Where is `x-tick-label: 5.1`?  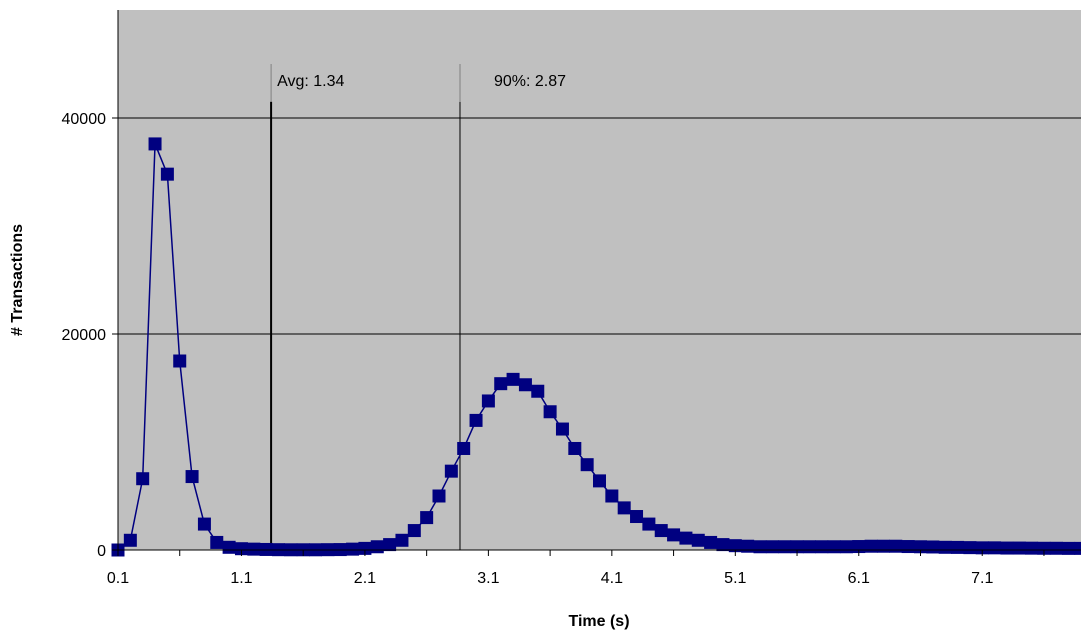 x-tick-label: 5.1 is located at coordinates (735, 578).